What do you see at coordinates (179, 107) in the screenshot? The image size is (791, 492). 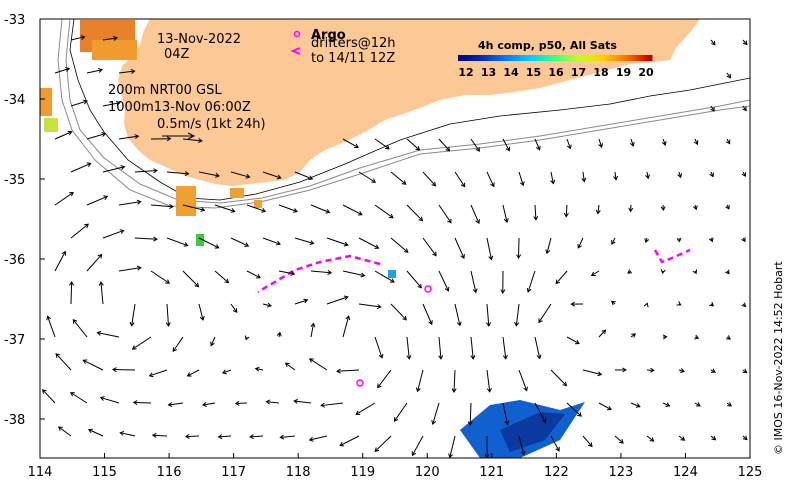 I see `depth-label-2: 1000m13-Nov 06:00Z` at bounding box center [179, 107].